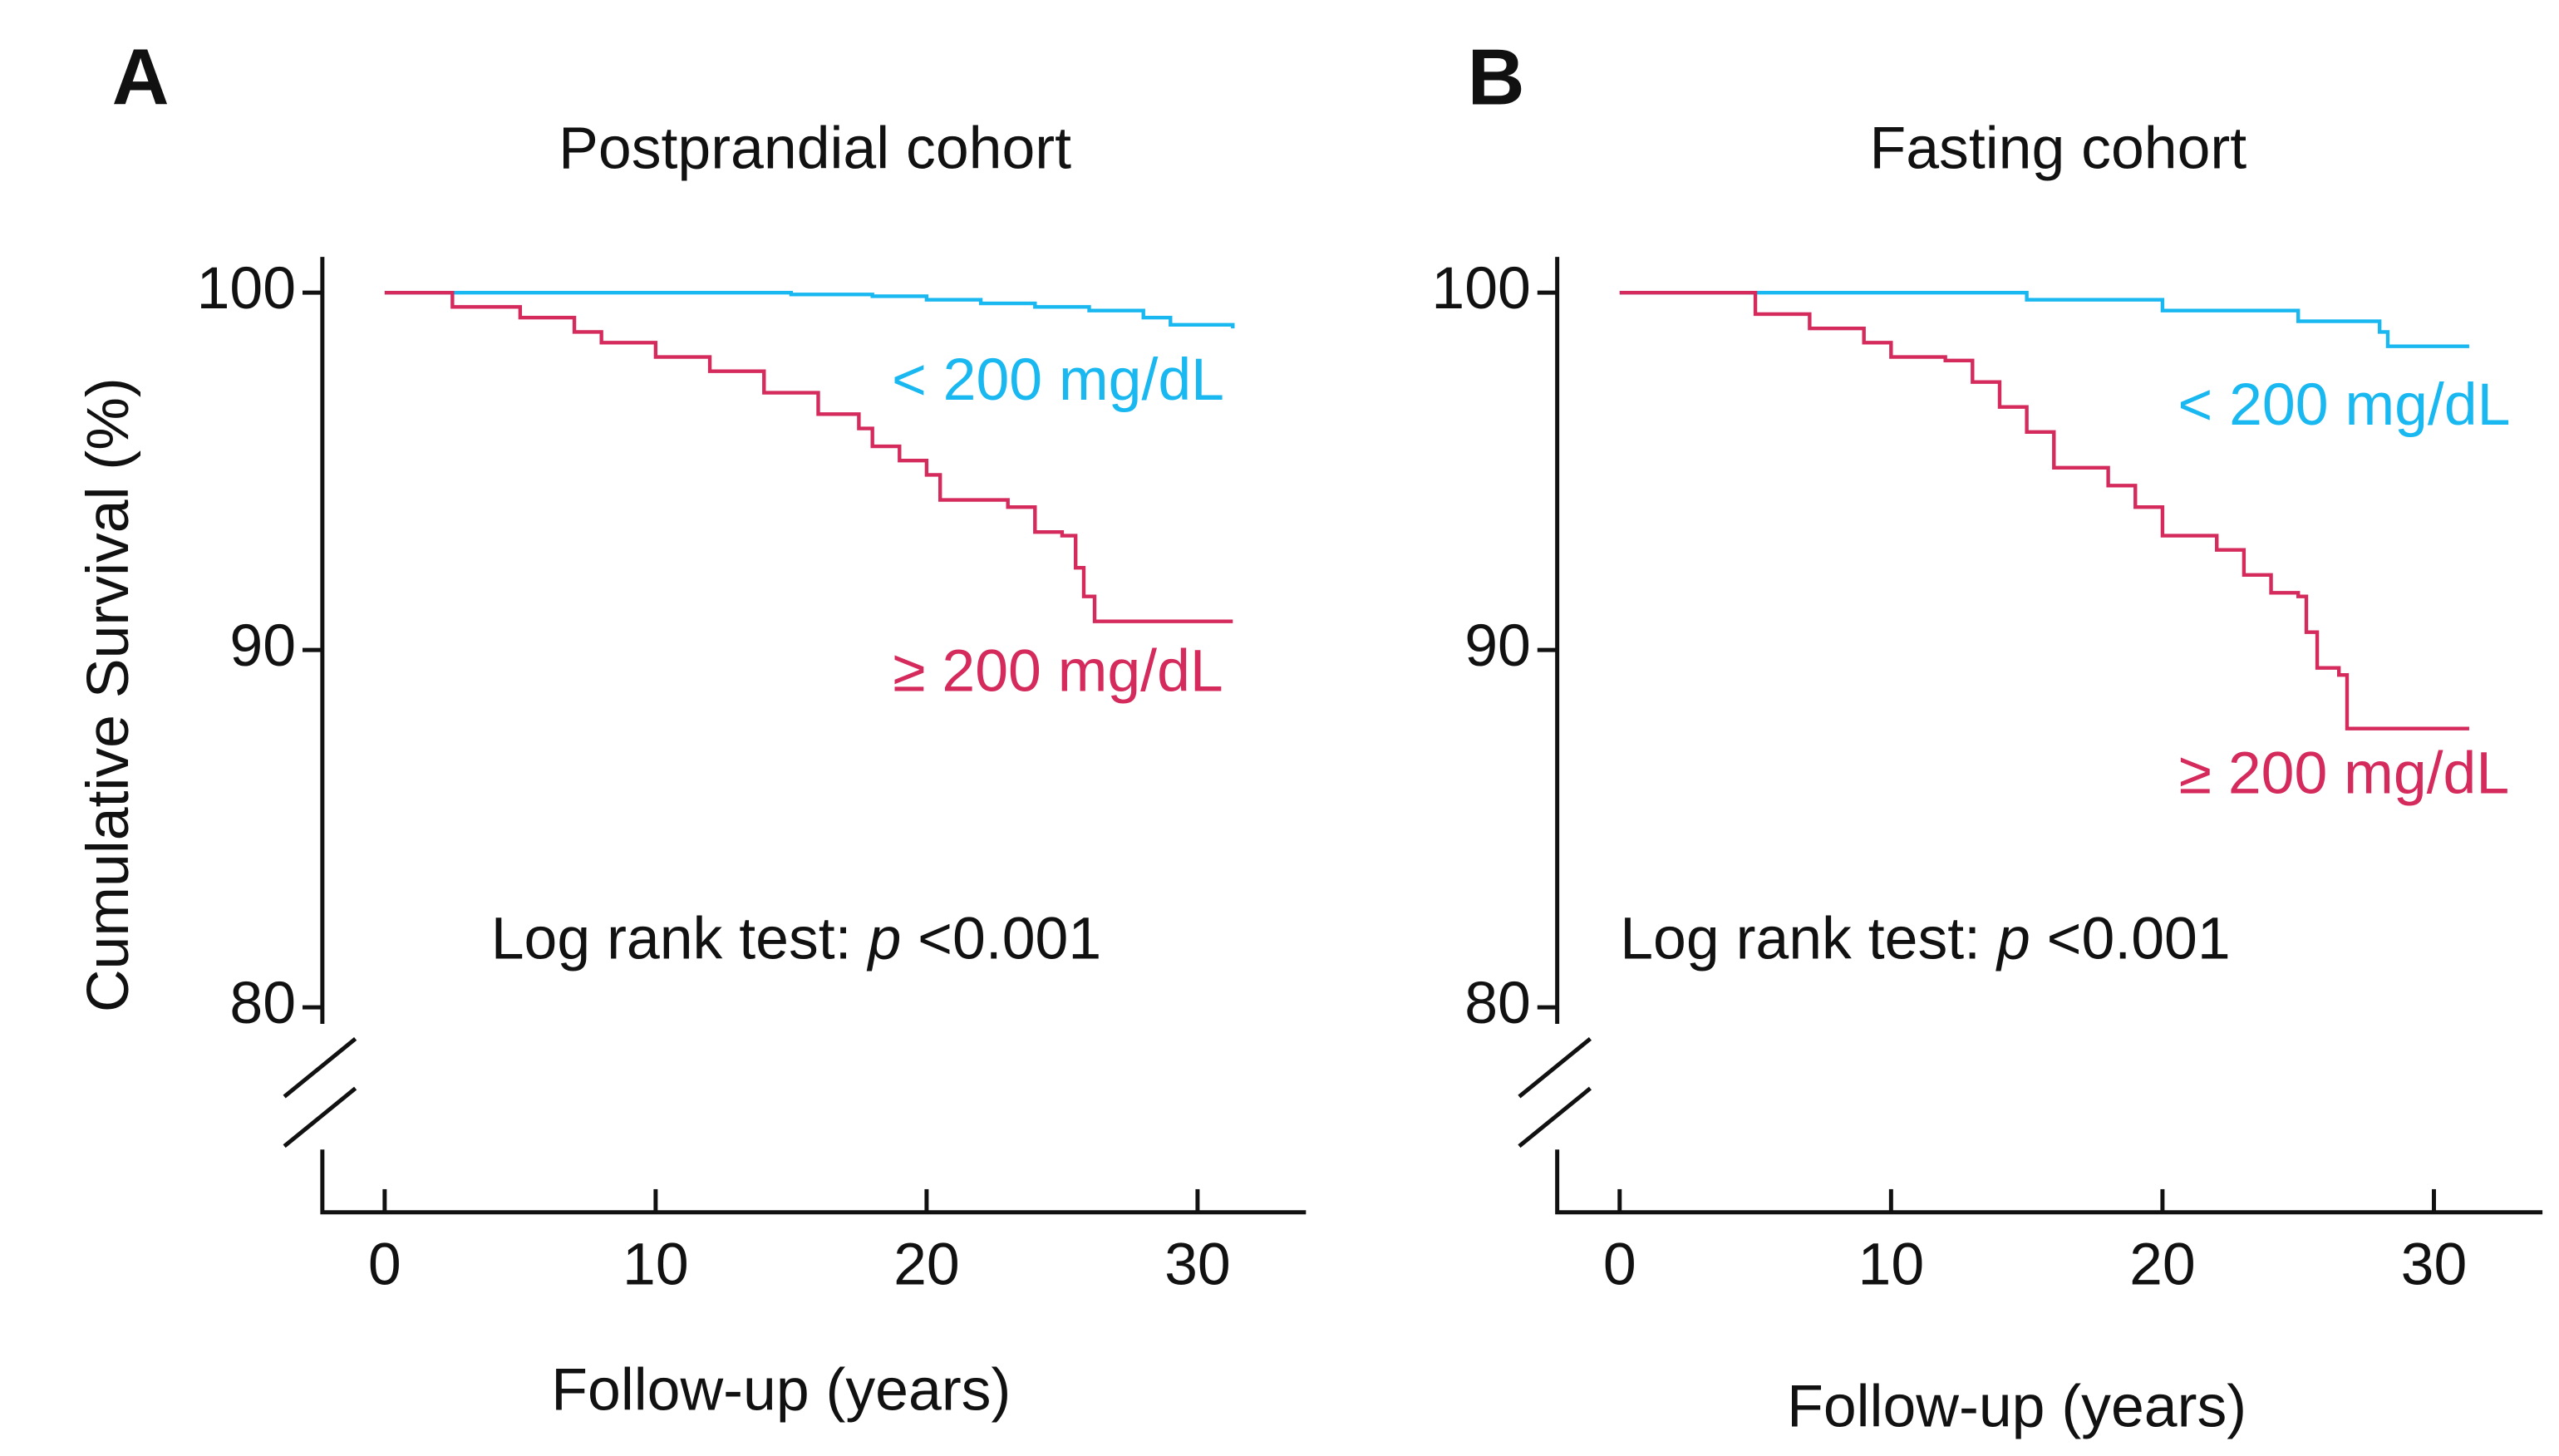  What do you see at coordinates (108, 694) in the screenshot?
I see `y-axis-label: Cumulative Survival (%)` at bounding box center [108, 694].